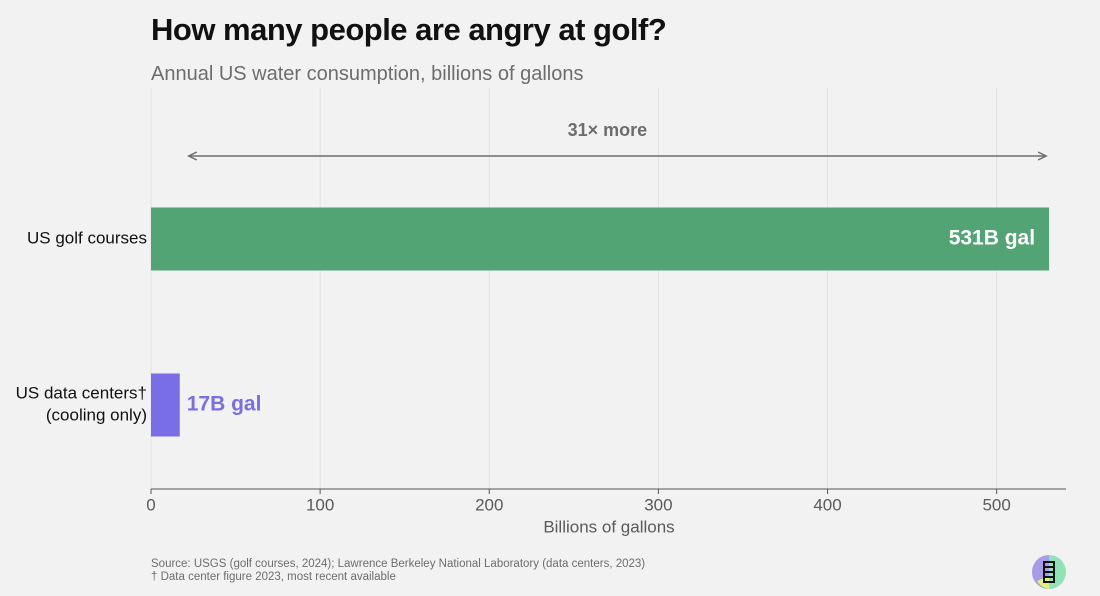 The height and width of the screenshot is (596, 1100). What do you see at coordinates (96, 414) in the screenshot?
I see `category-label: (cooling only)` at bounding box center [96, 414].